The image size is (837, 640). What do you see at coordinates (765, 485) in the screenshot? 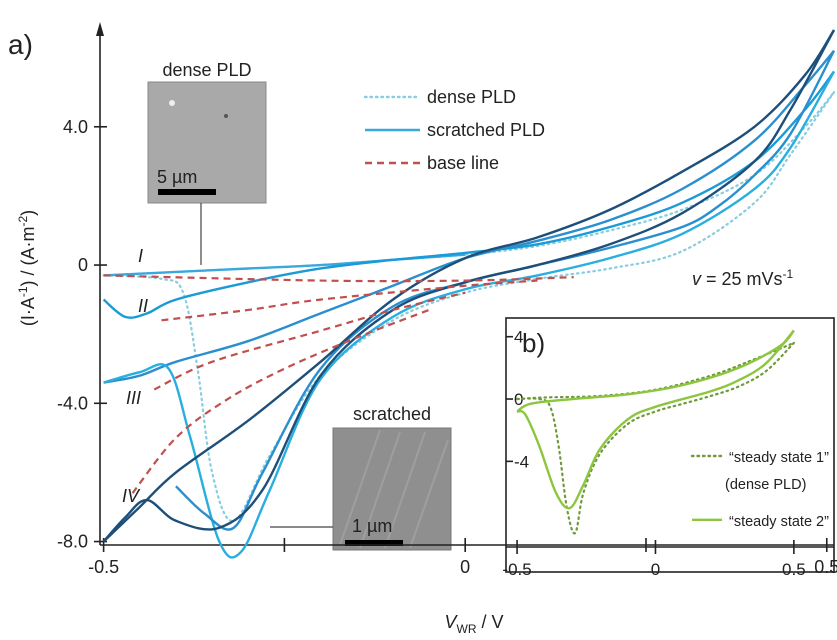
I see `legend-note: (dense PLD)` at bounding box center [765, 485].